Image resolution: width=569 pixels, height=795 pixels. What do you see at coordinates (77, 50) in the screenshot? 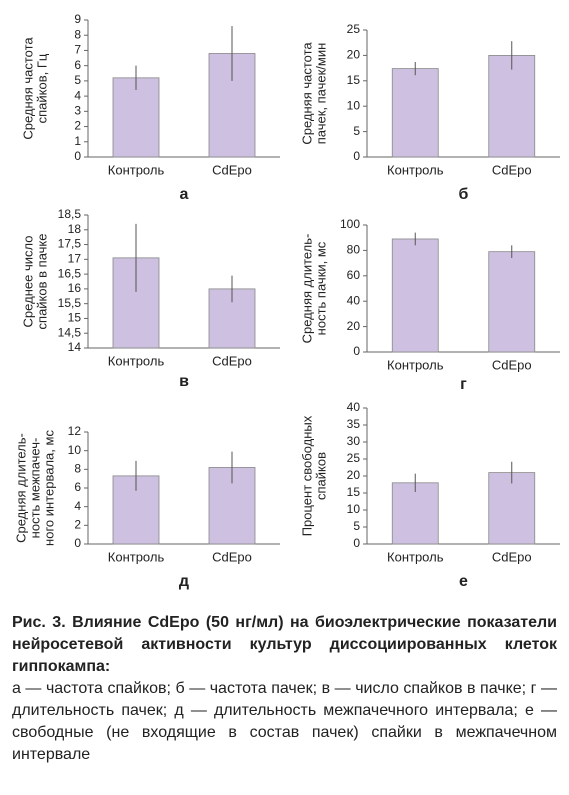
I see `y-tick-label: 7` at bounding box center [77, 50].